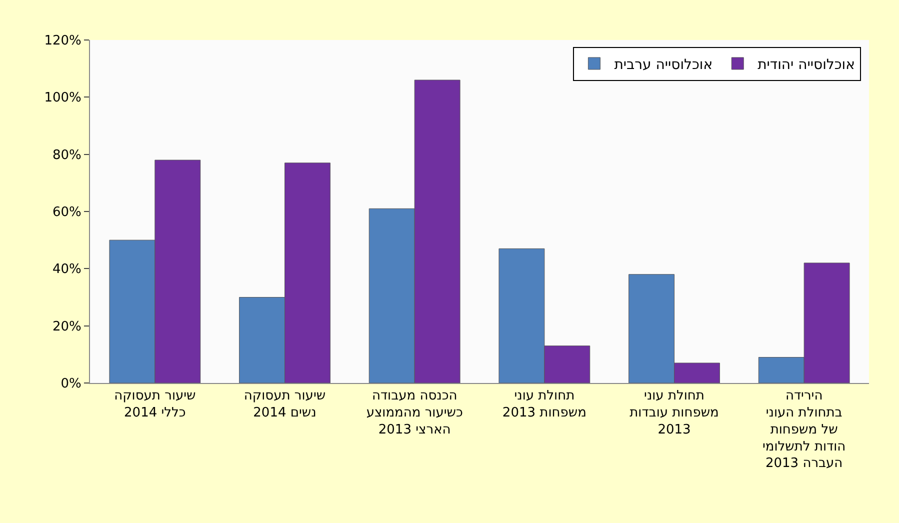  Describe the element at coordinates (63, 98) in the screenshot. I see `y-tick-label: 100%` at that location.